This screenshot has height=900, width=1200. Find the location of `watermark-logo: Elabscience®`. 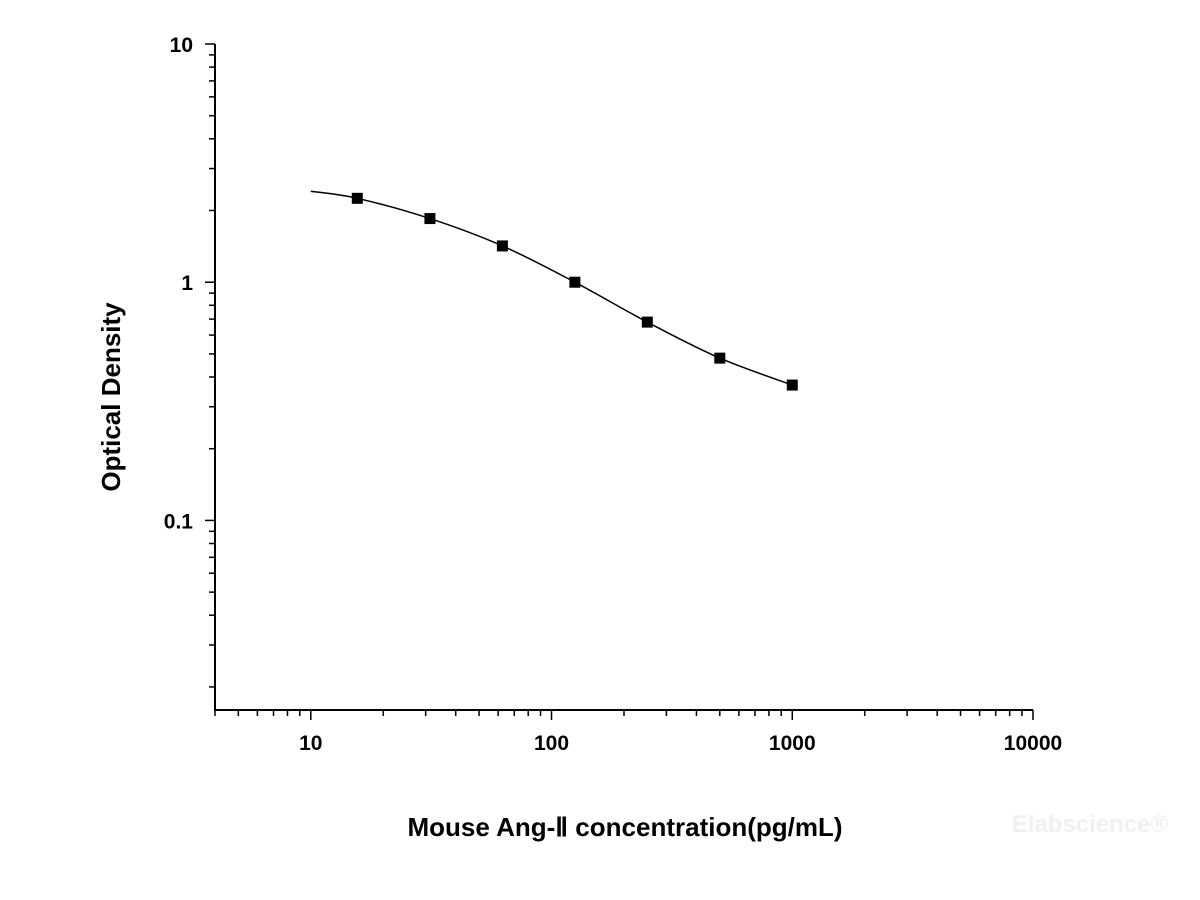

watermark-logo: Elabscience® is located at coordinates (1090, 824).